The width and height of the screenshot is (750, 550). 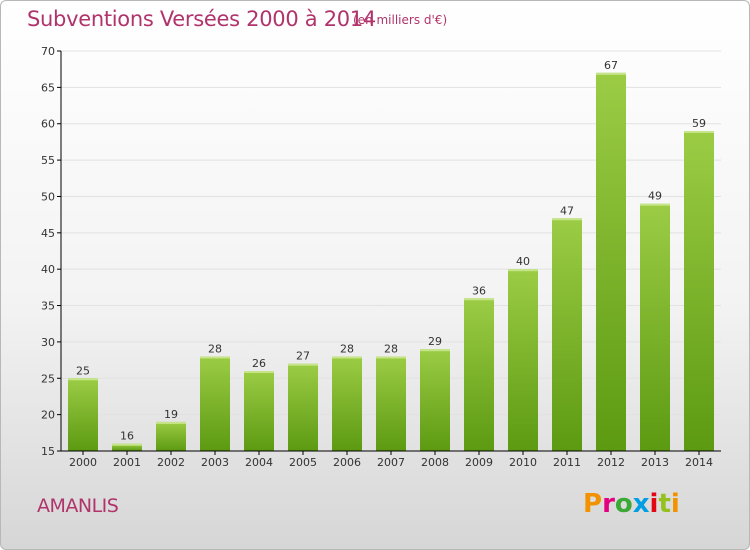 What do you see at coordinates (215, 403) in the screenshot?
I see `bar-2003` at bounding box center [215, 403].